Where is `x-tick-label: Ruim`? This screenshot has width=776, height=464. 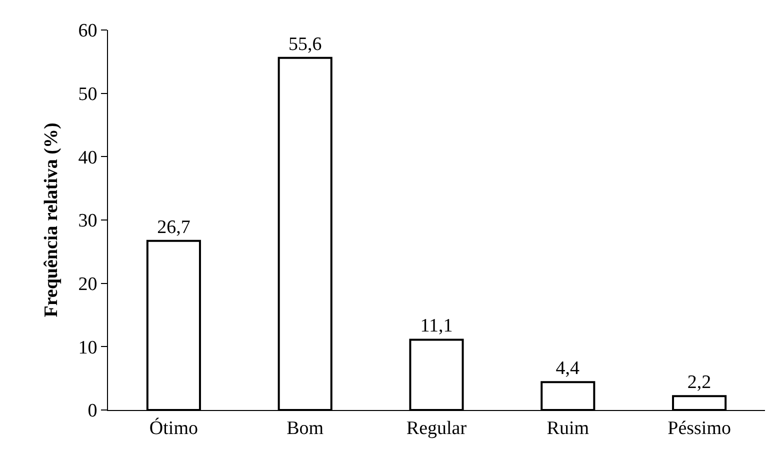
x-tick-label: Ruim is located at coordinates (568, 428).